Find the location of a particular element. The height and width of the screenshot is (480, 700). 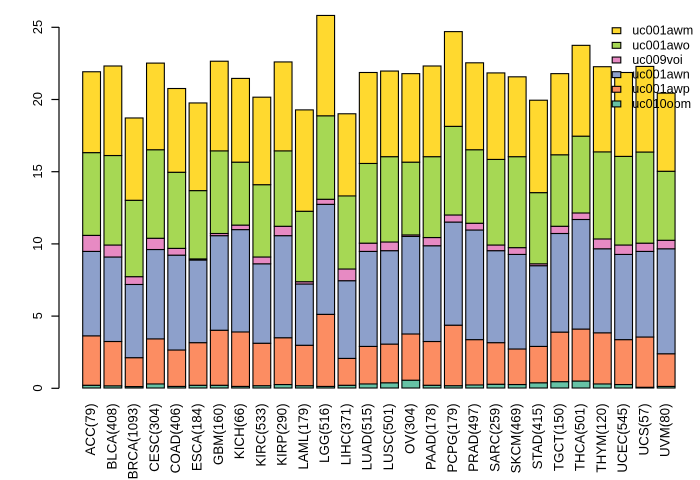

svg-text: LAML(179) is located at coordinates (303, 436).